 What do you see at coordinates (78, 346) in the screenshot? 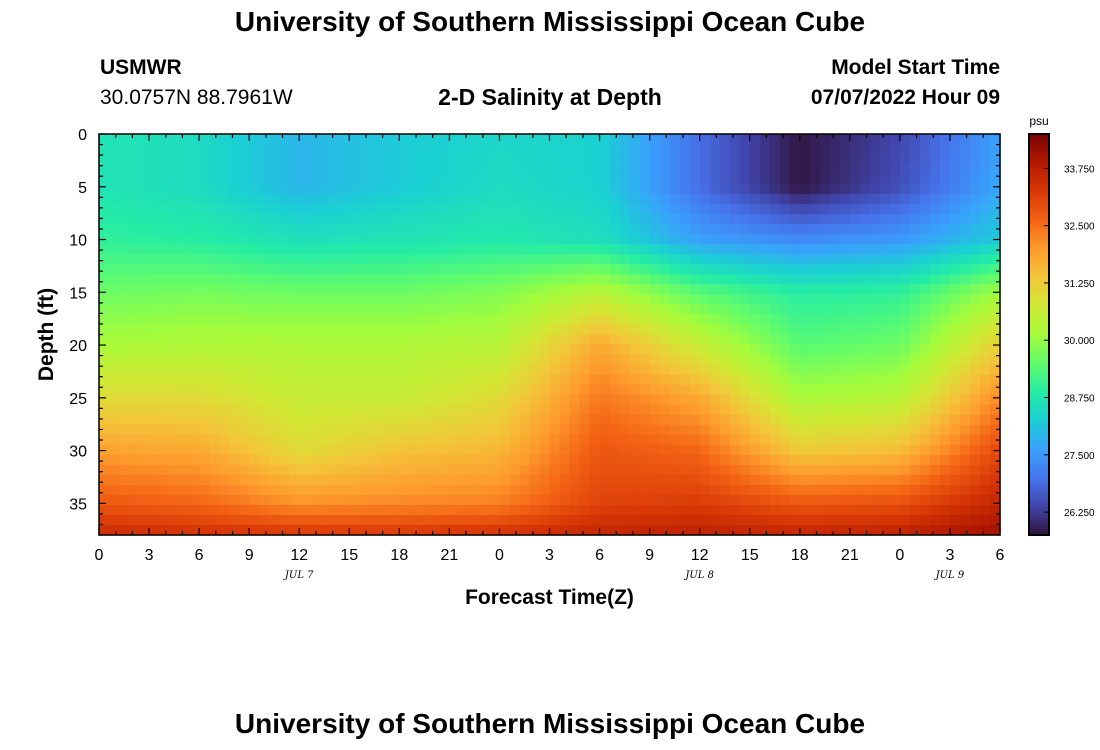
I see `y-tick-label: 20` at bounding box center [78, 346].